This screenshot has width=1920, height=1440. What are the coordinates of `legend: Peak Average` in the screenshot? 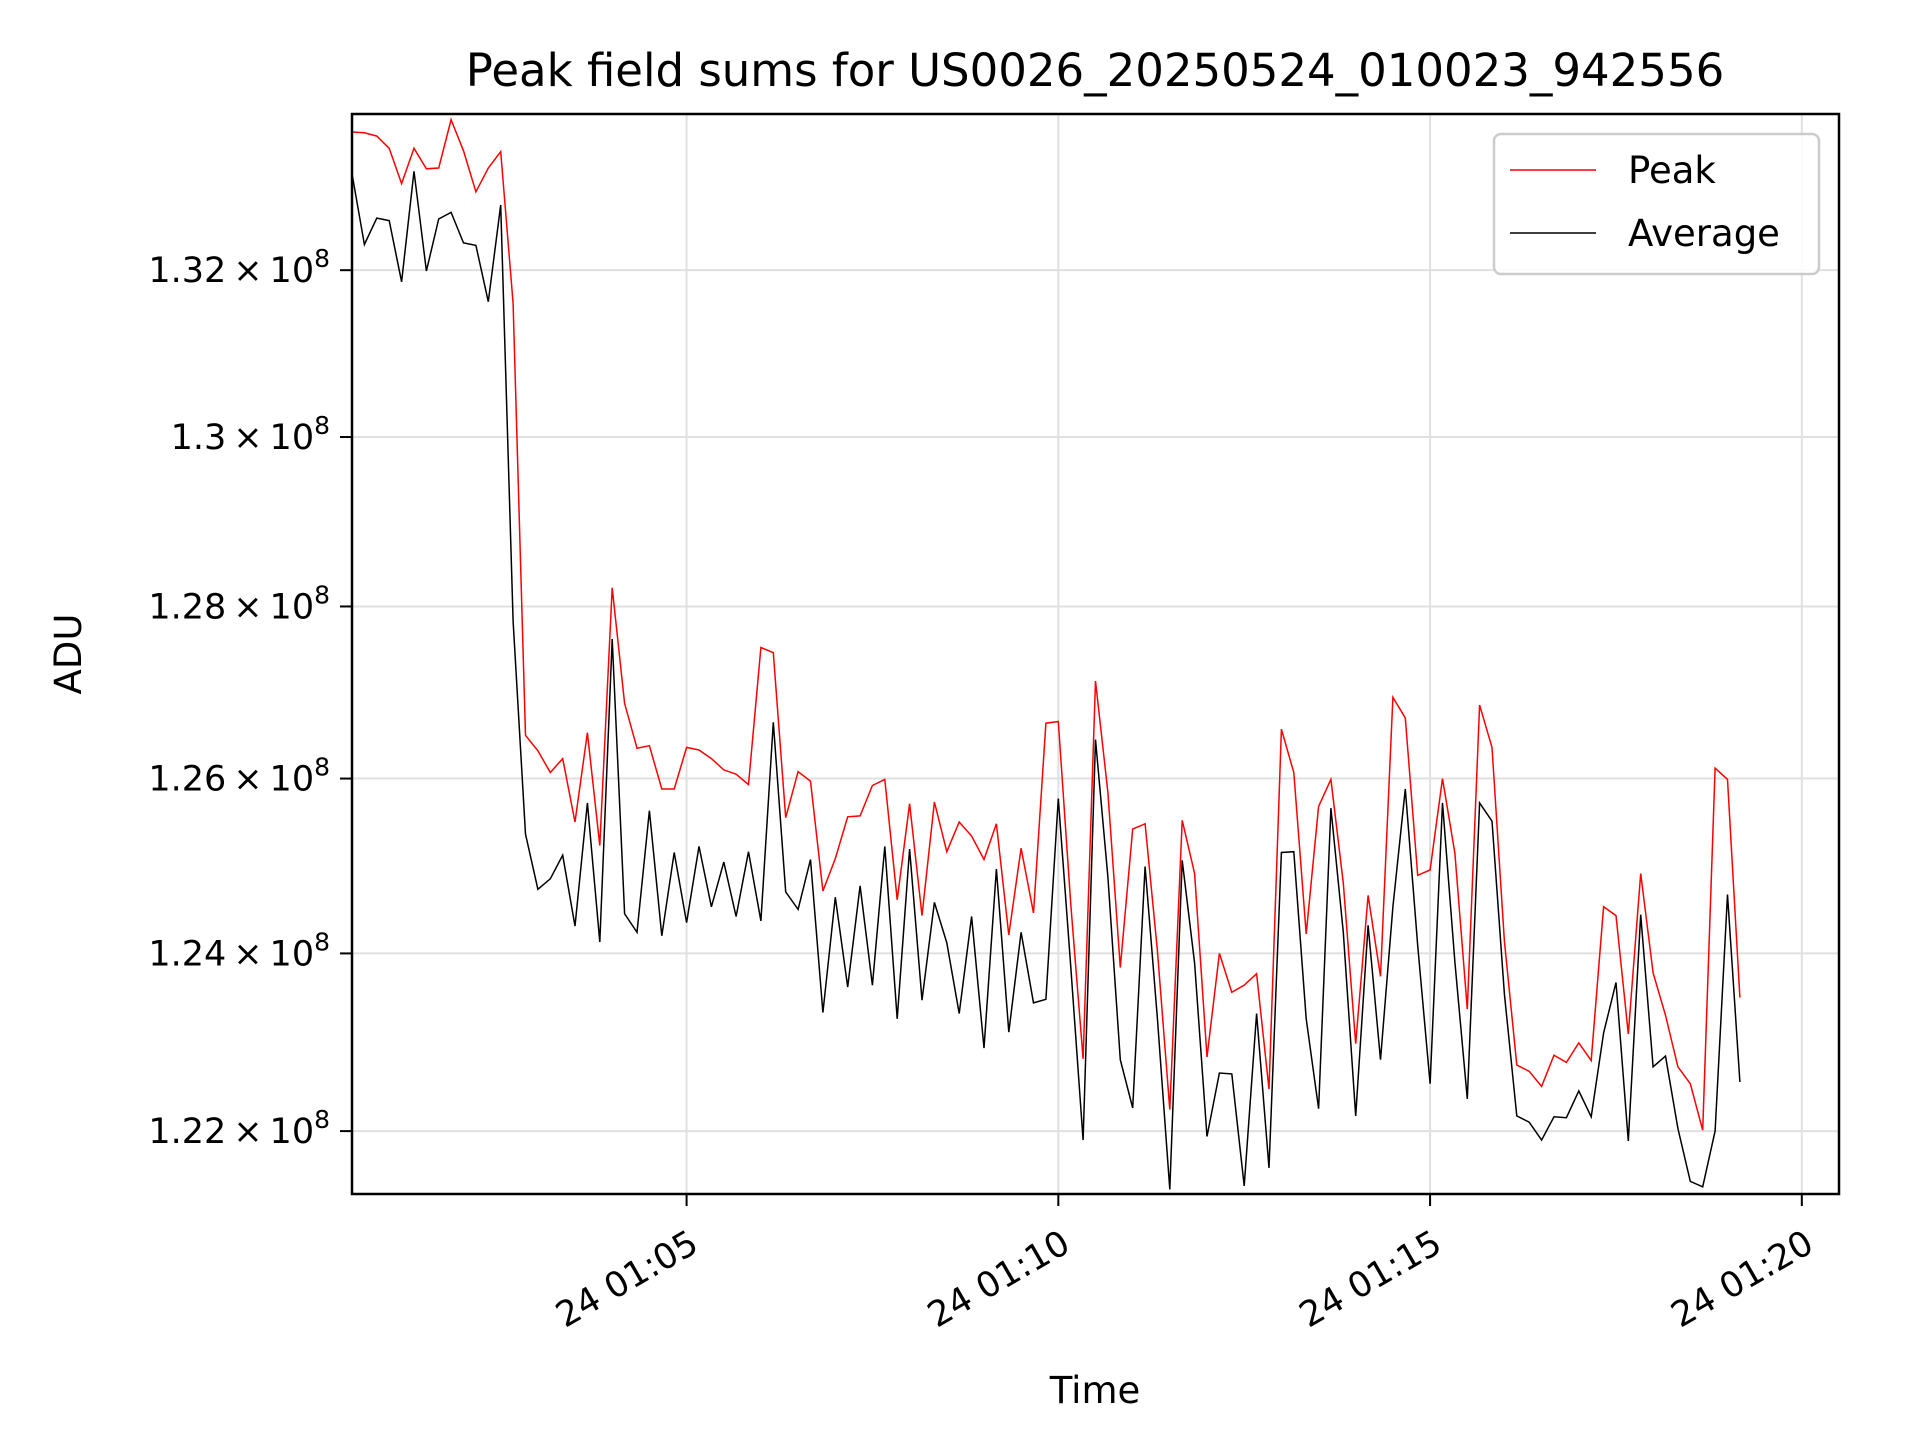 It's located at (1656, 204).